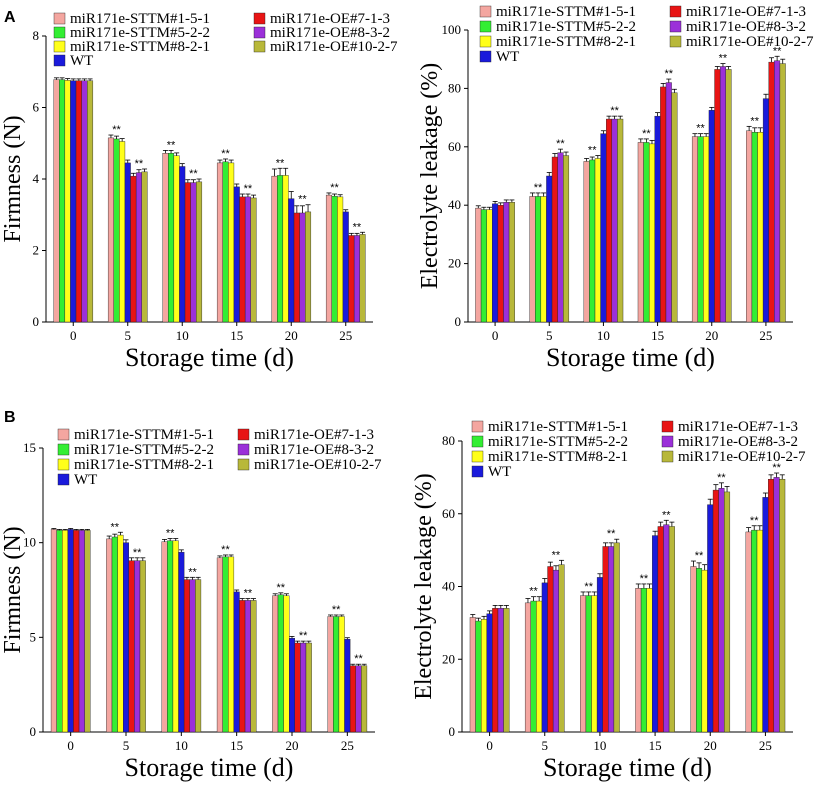 The width and height of the screenshot is (829, 792). What do you see at coordinates (144, 465) in the screenshot?
I see `legend-label: miR171e-STTM#8-2-1` at bounding box center [144, 465].